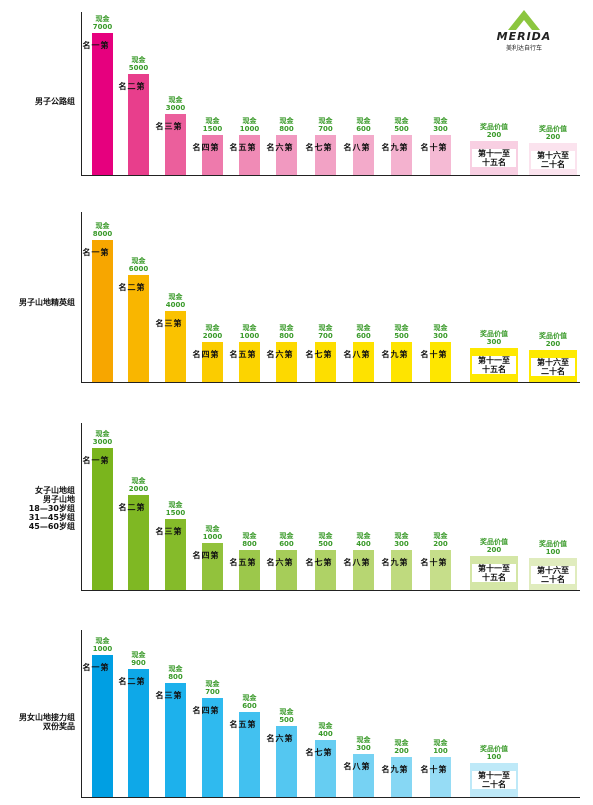  What do you see at coordinates (363, 544) in the screenshot?
I see `value-amount: 400` at bounding box center [363, 544].